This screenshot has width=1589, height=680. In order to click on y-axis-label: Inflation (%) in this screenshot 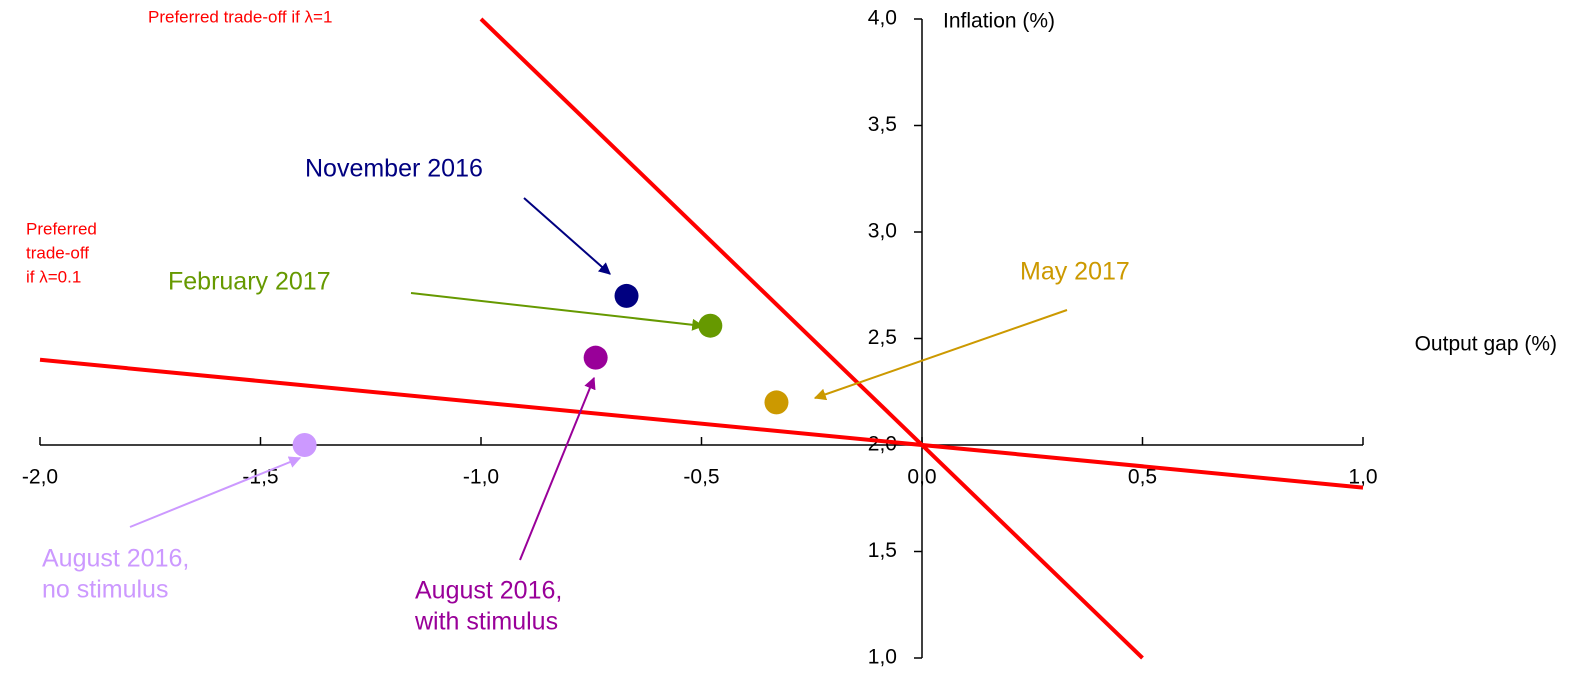, I will do `click(999, 21)`.